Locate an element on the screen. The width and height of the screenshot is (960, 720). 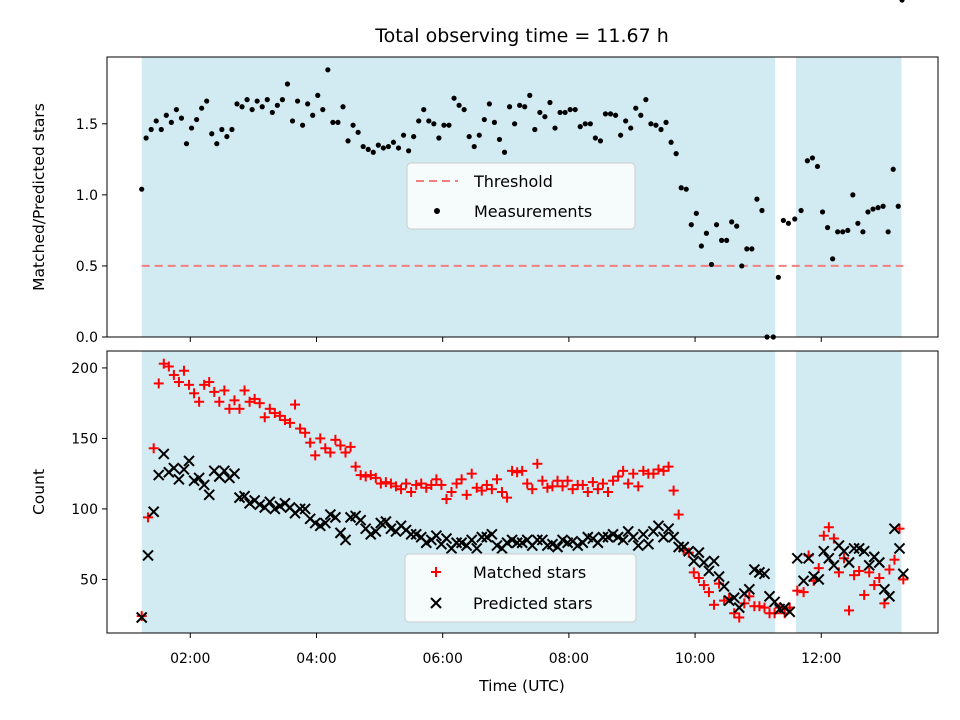
x-axis-label: Time (UTC) is located at coordinates (521, 686).